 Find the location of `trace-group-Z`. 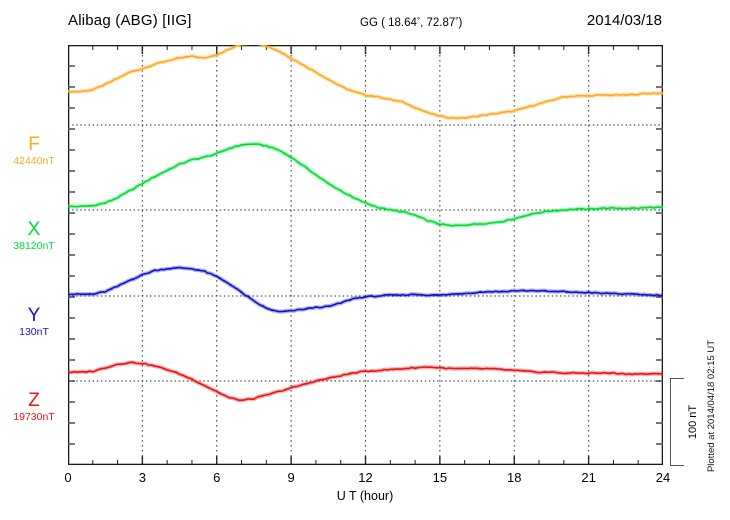

trace-group-Z is located at coordinates (365, 381).